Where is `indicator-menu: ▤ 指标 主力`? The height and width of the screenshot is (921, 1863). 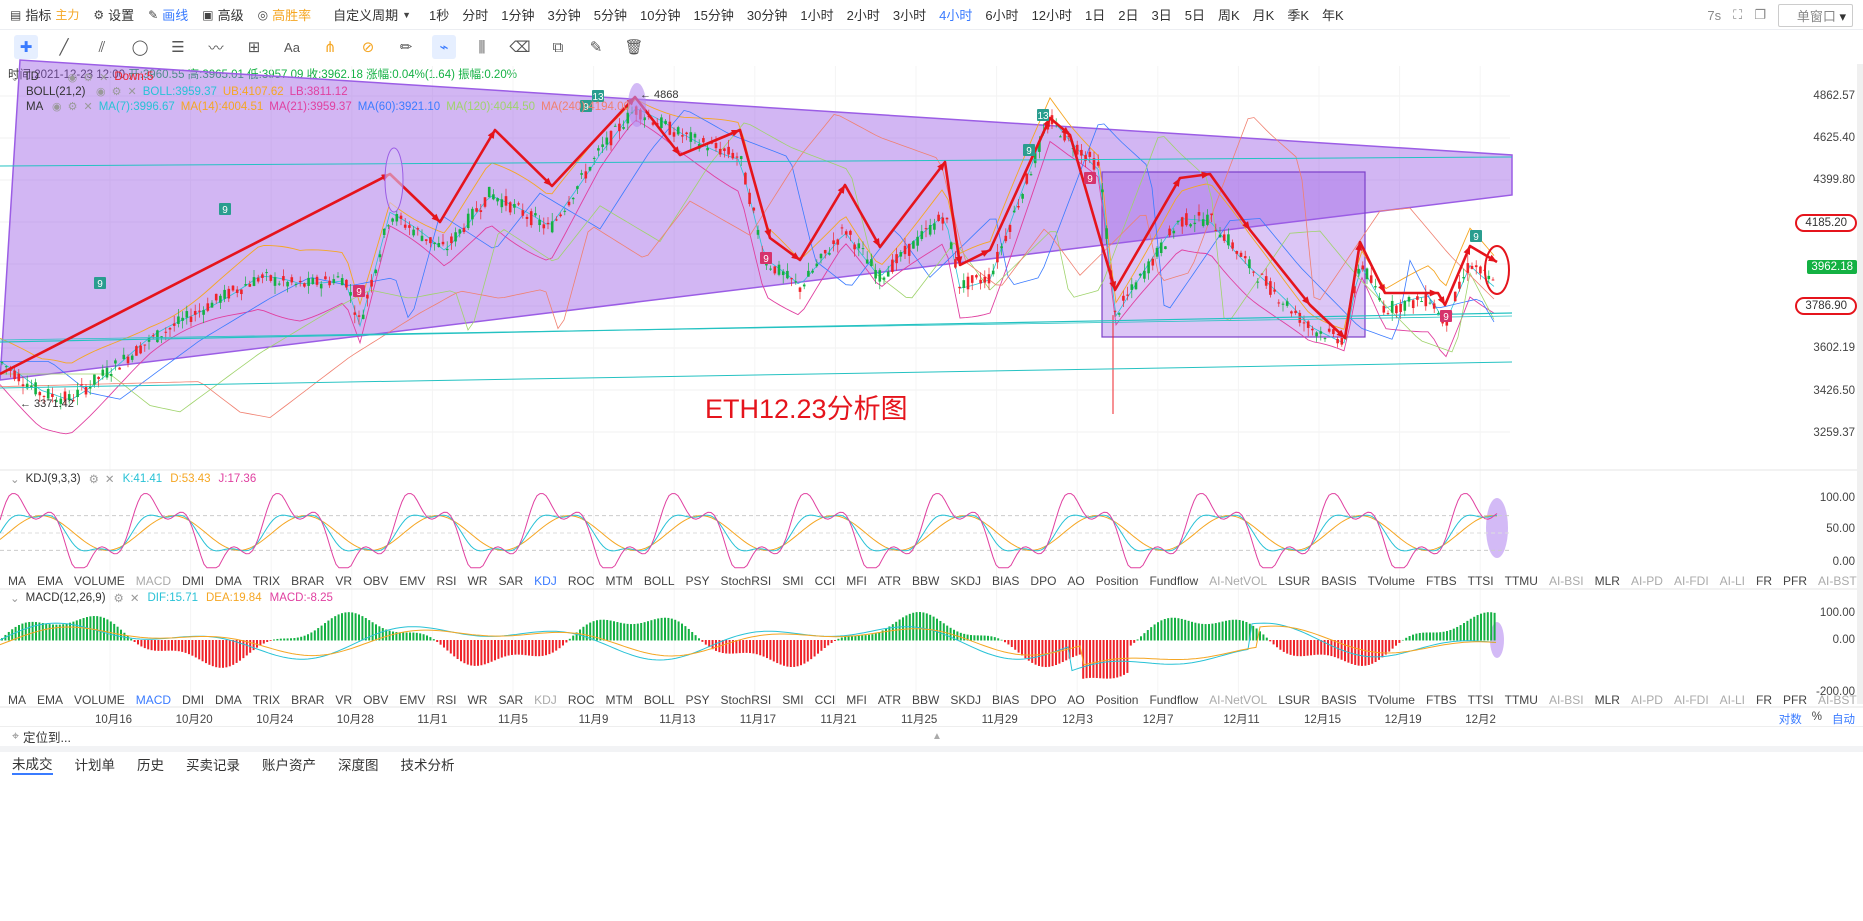
indicator-menu: ▤ 指标 主力 is located at coordinates (44, 14).